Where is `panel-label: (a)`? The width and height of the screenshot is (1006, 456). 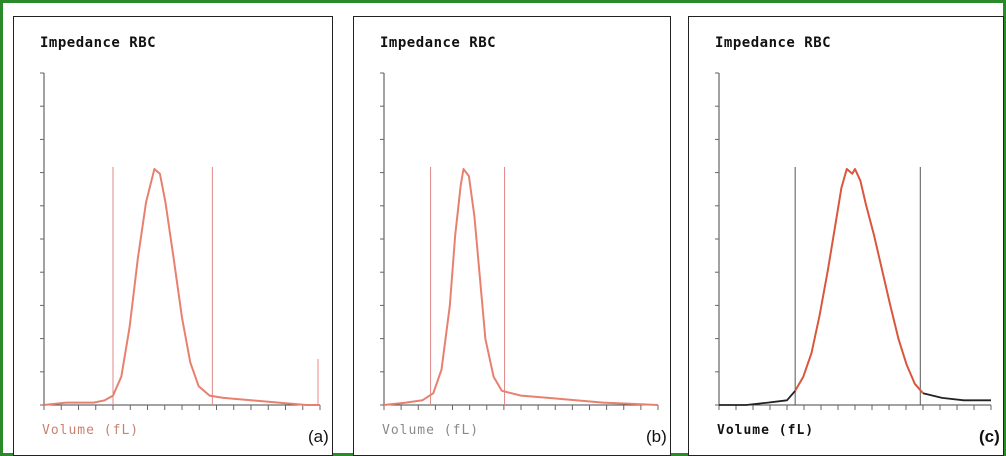 panel-label: (a) is located at coordinates (318, 436).